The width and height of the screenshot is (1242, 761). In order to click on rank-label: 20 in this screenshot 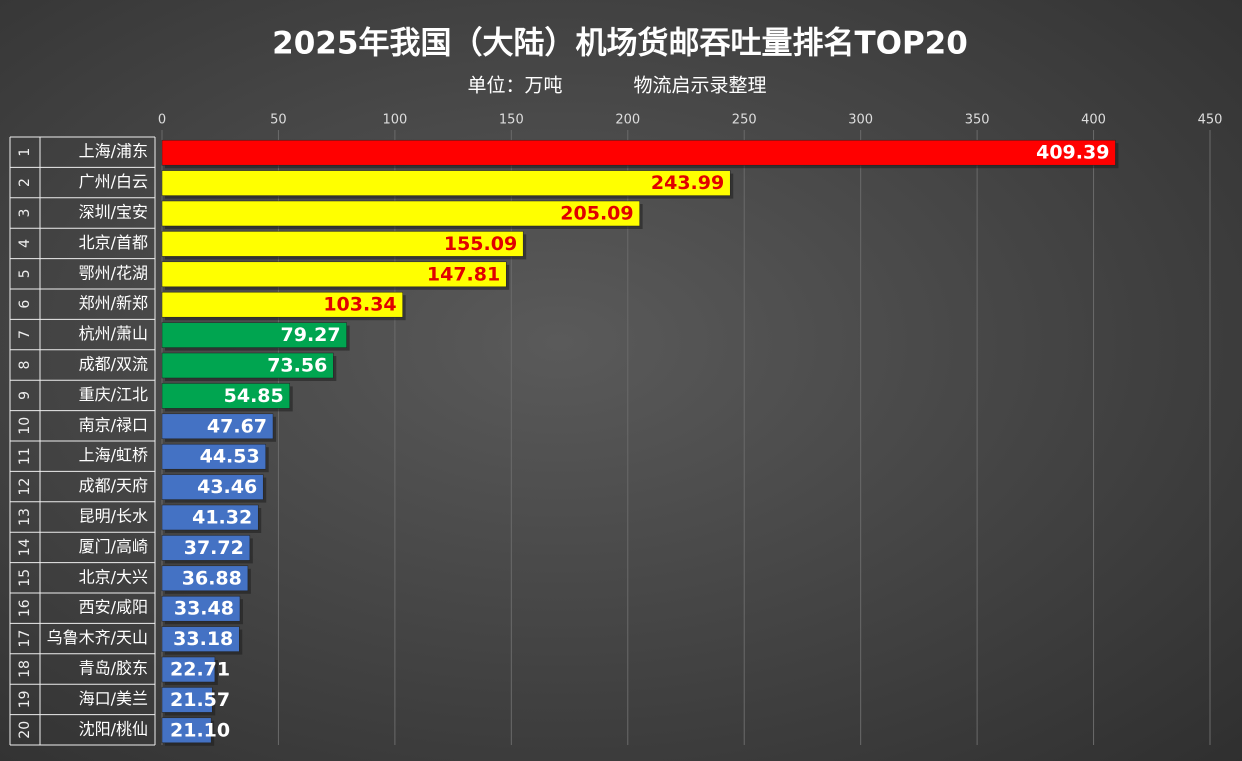, I will do `click(25, 730)`.